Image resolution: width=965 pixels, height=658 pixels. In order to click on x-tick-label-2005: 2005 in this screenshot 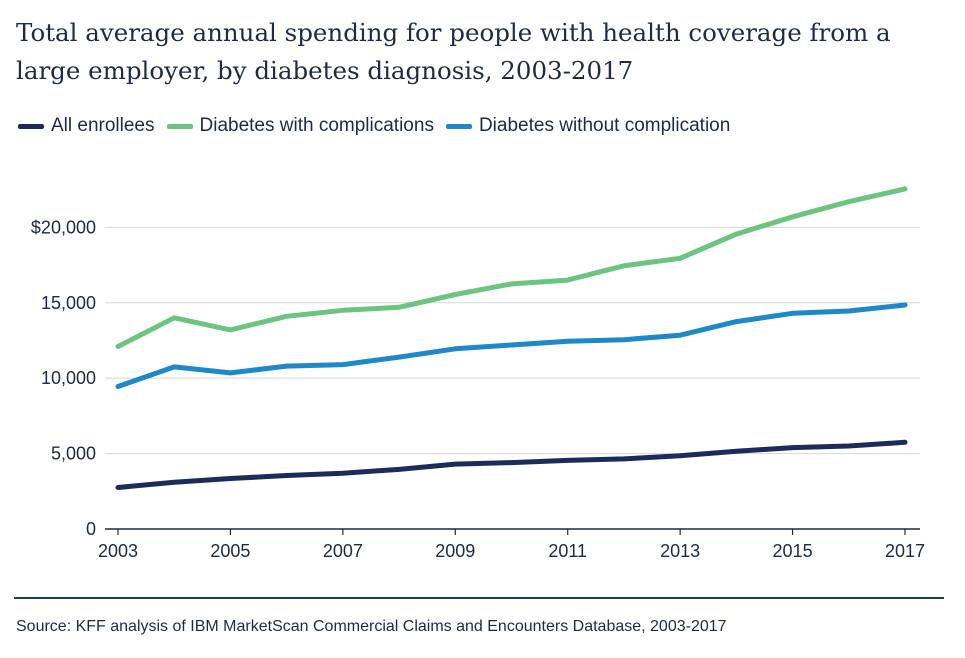, I will do `click(230, 551)`.